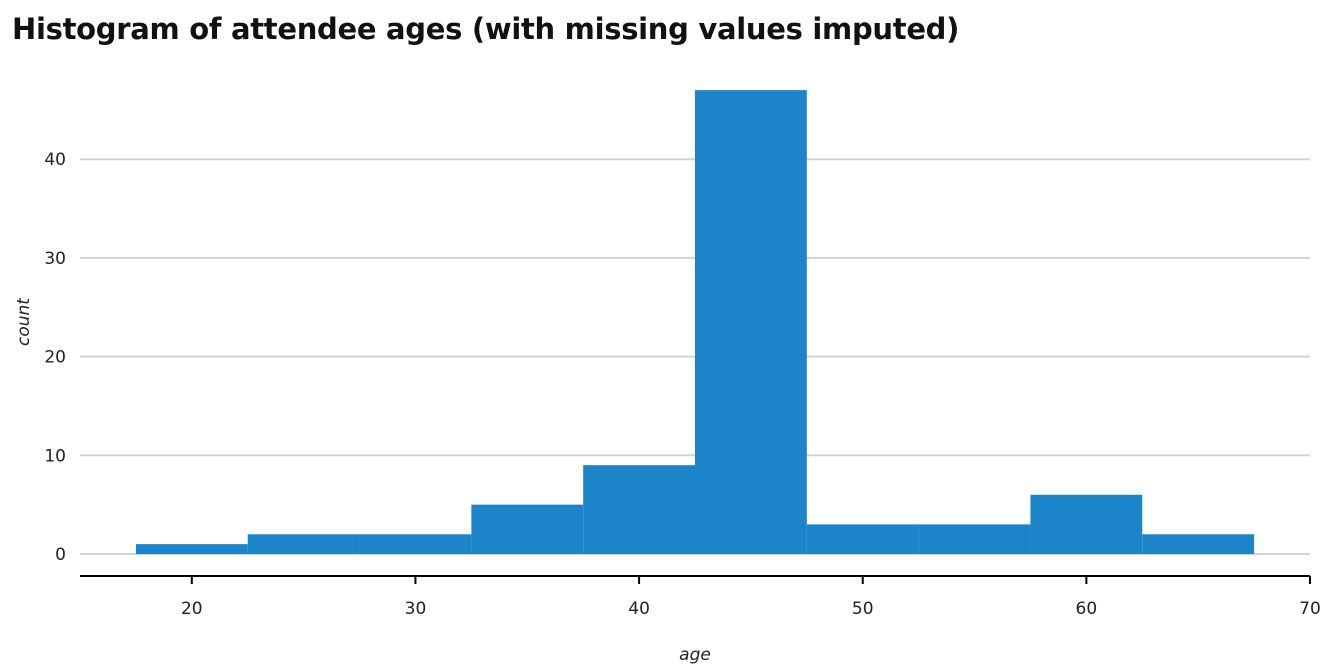 The image size is (1344, 672). Describe the element at coordinates (24, 321) in the screenshot. I see `y-axis-title: count` at that location.